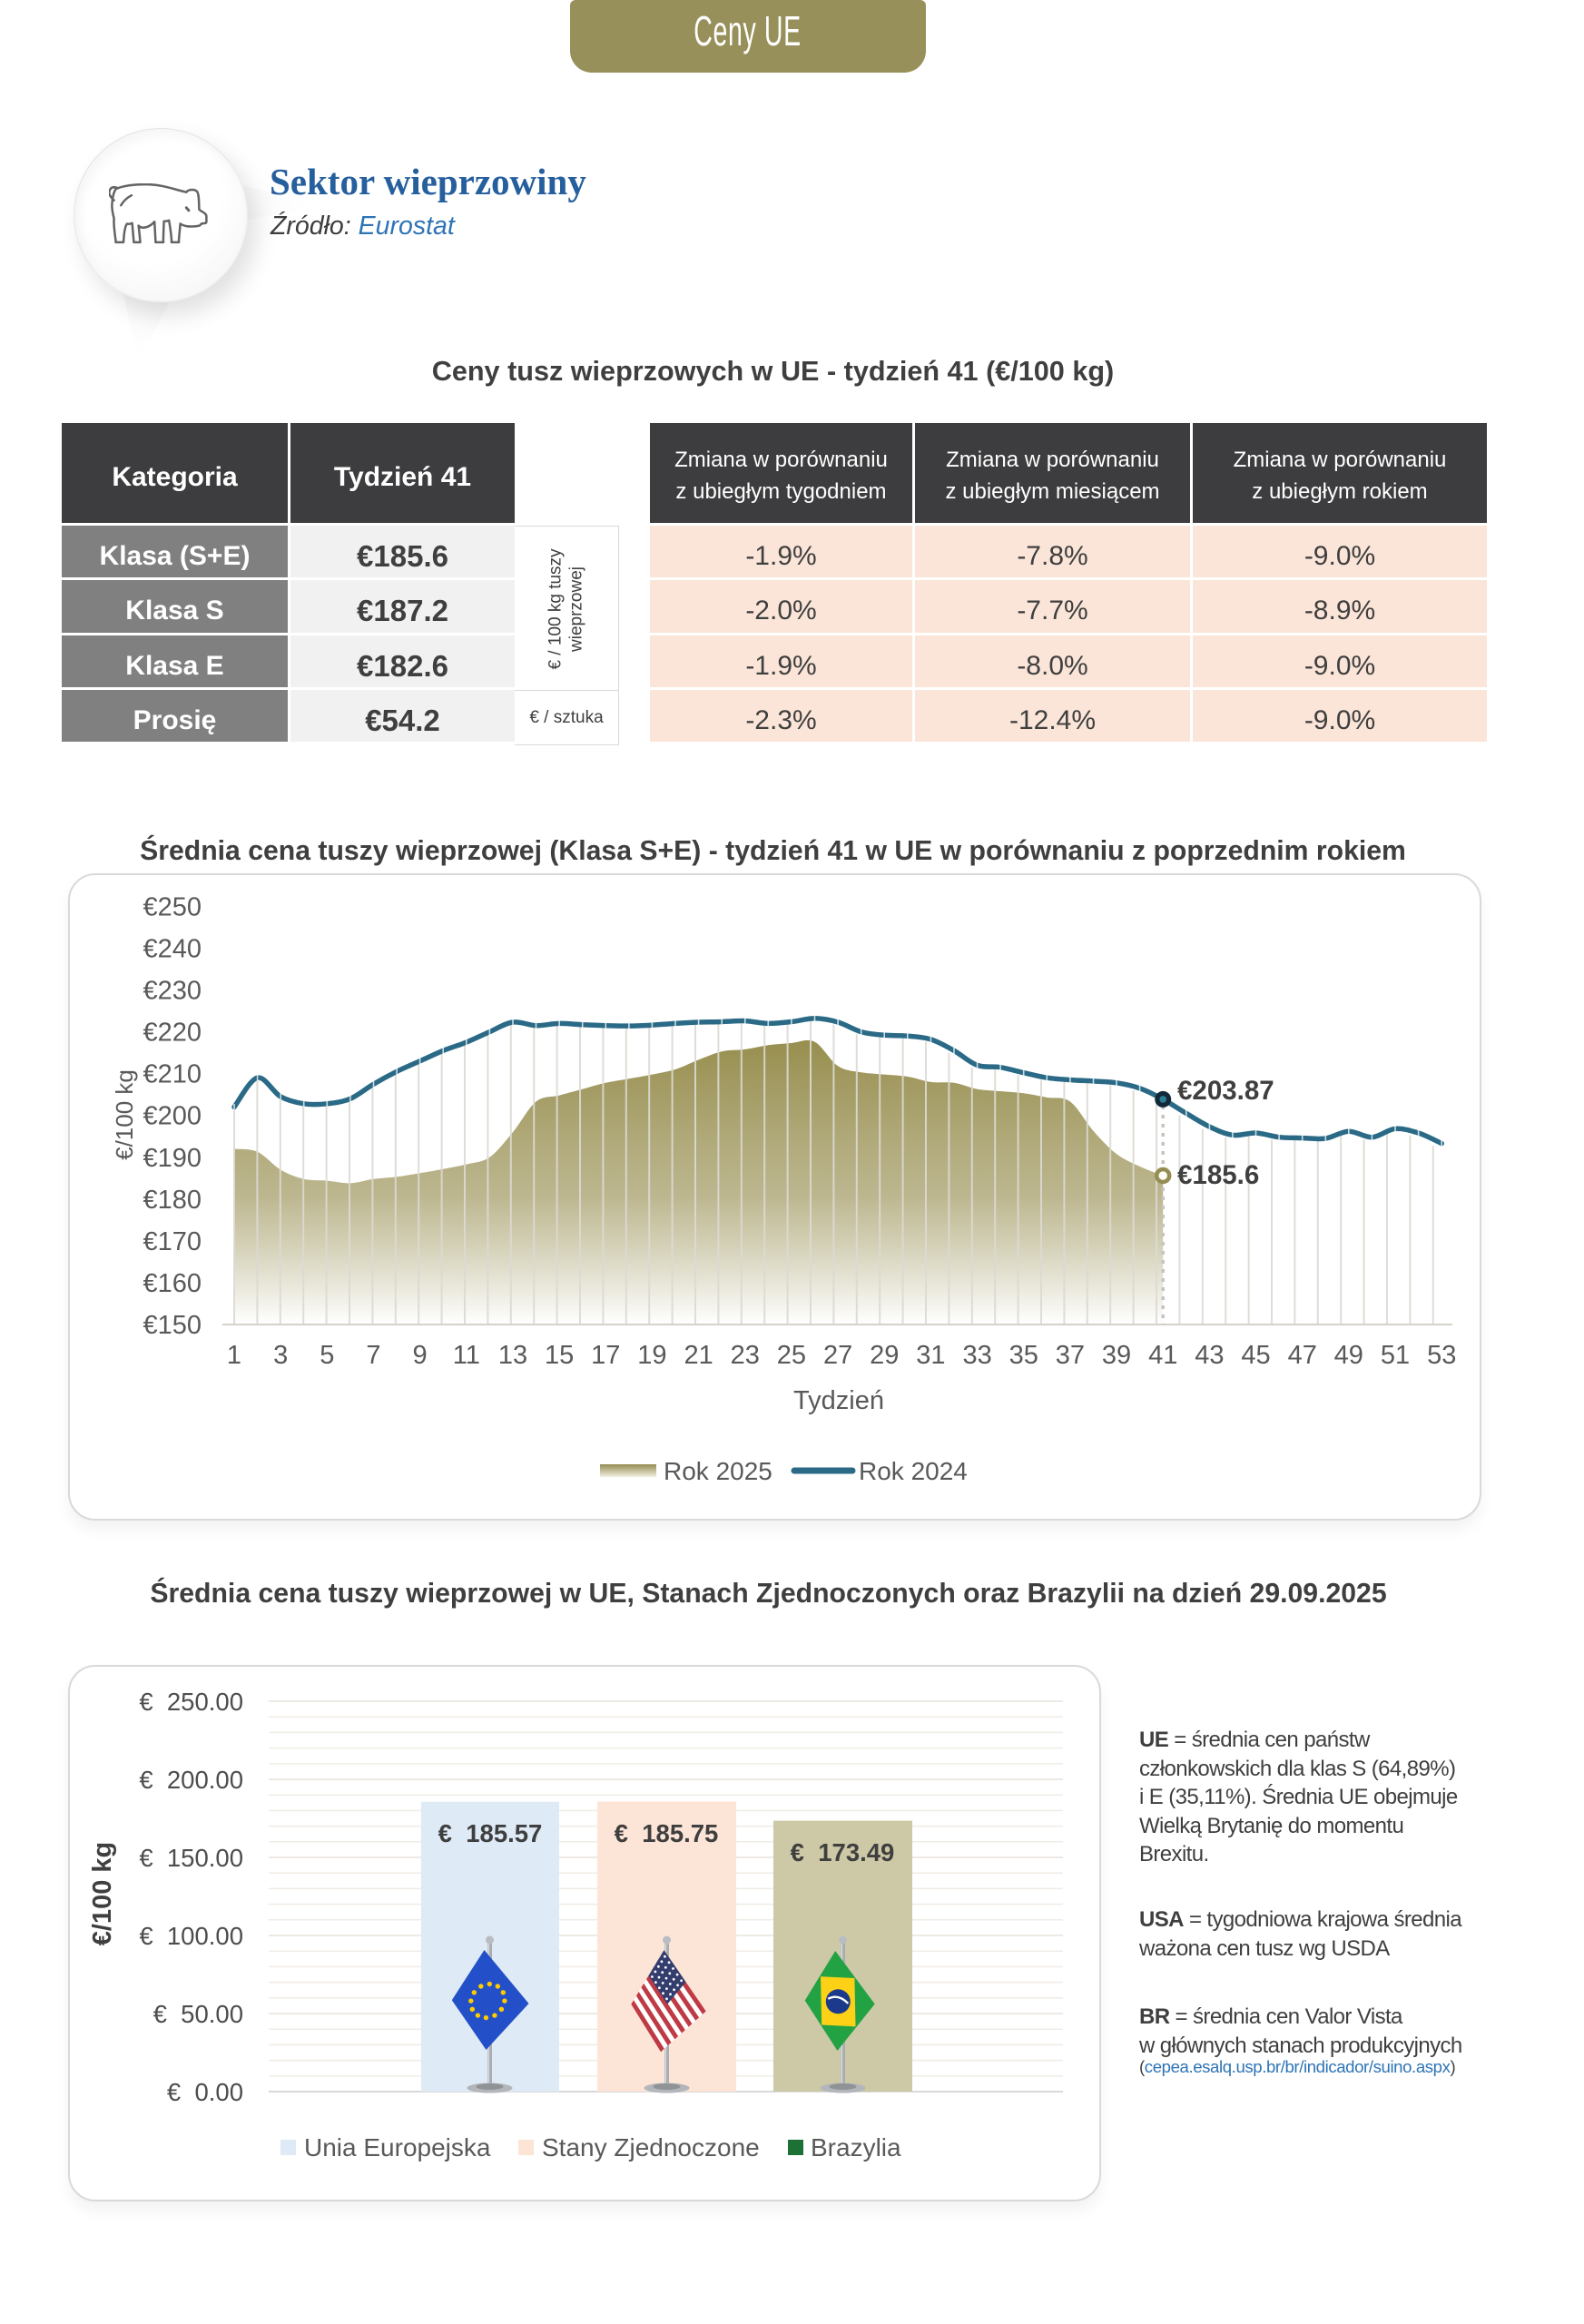  I want to click on svg-text: 35, so click(1023, 1355).